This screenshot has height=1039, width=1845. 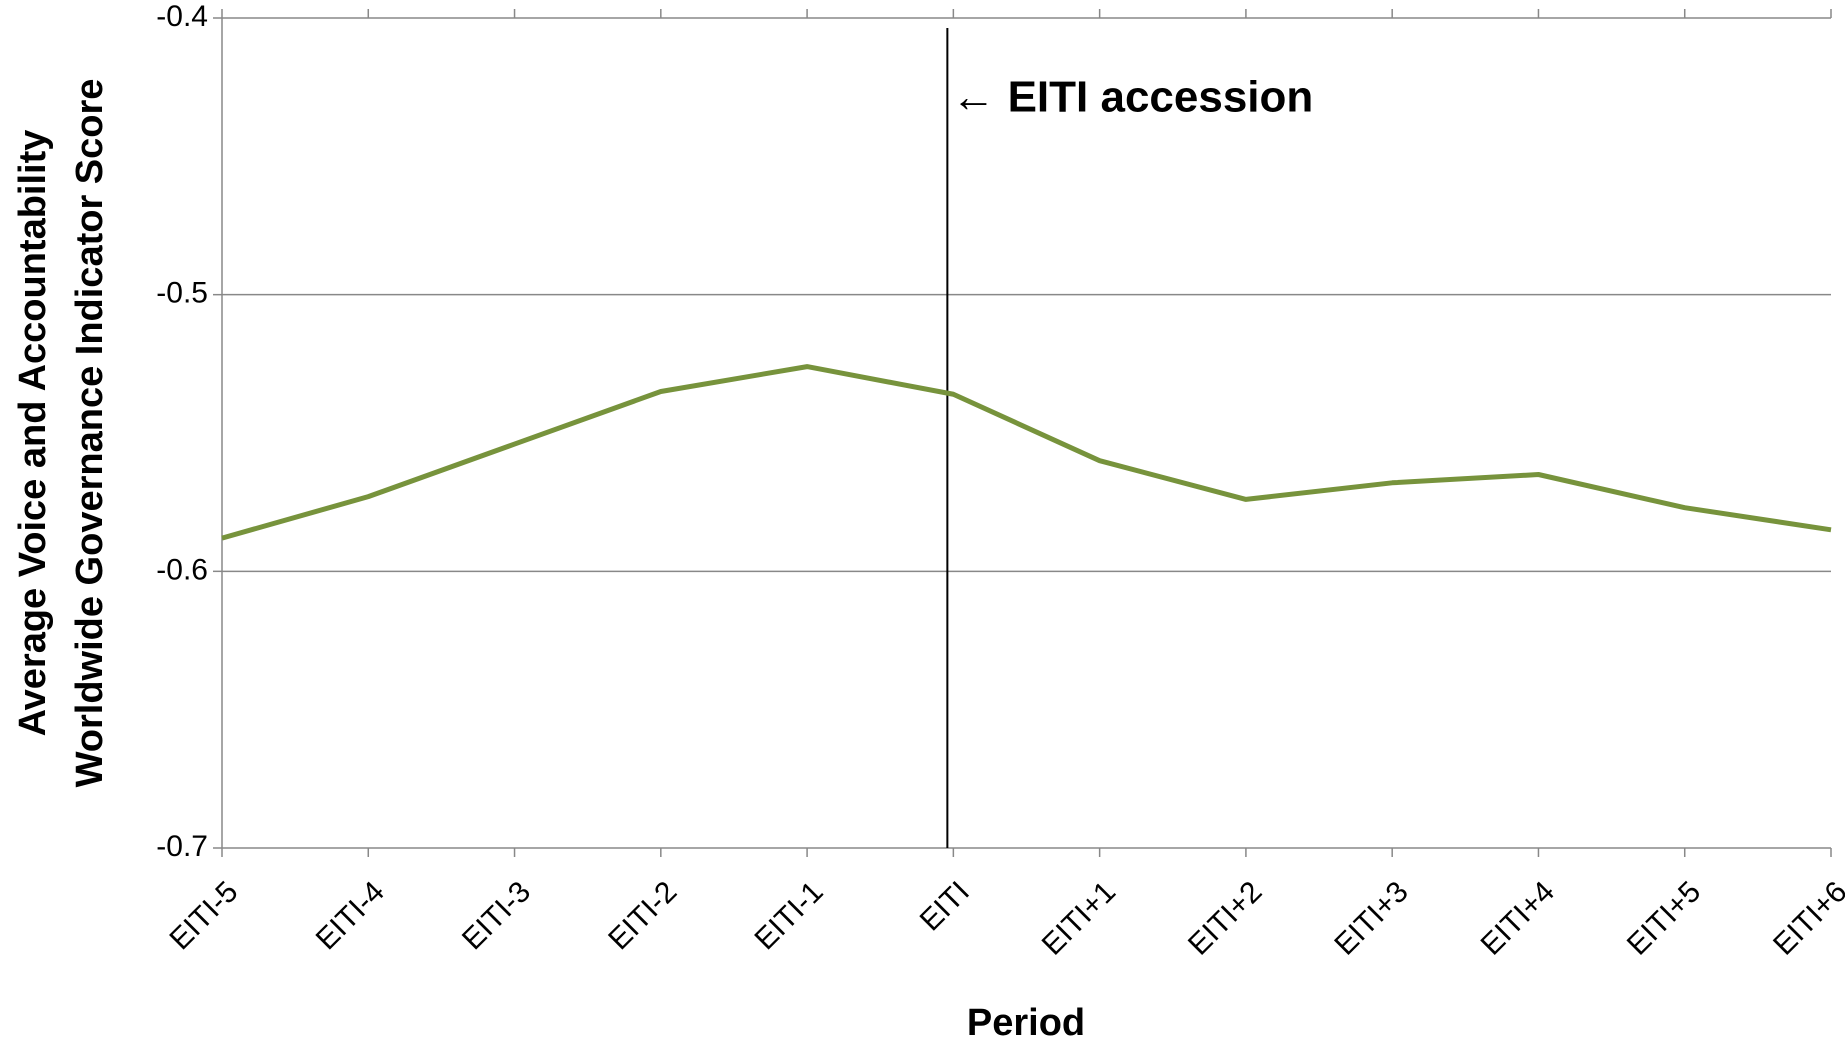 I want to click on x-tick-label: EITI-5, so click(x=203, y=915).